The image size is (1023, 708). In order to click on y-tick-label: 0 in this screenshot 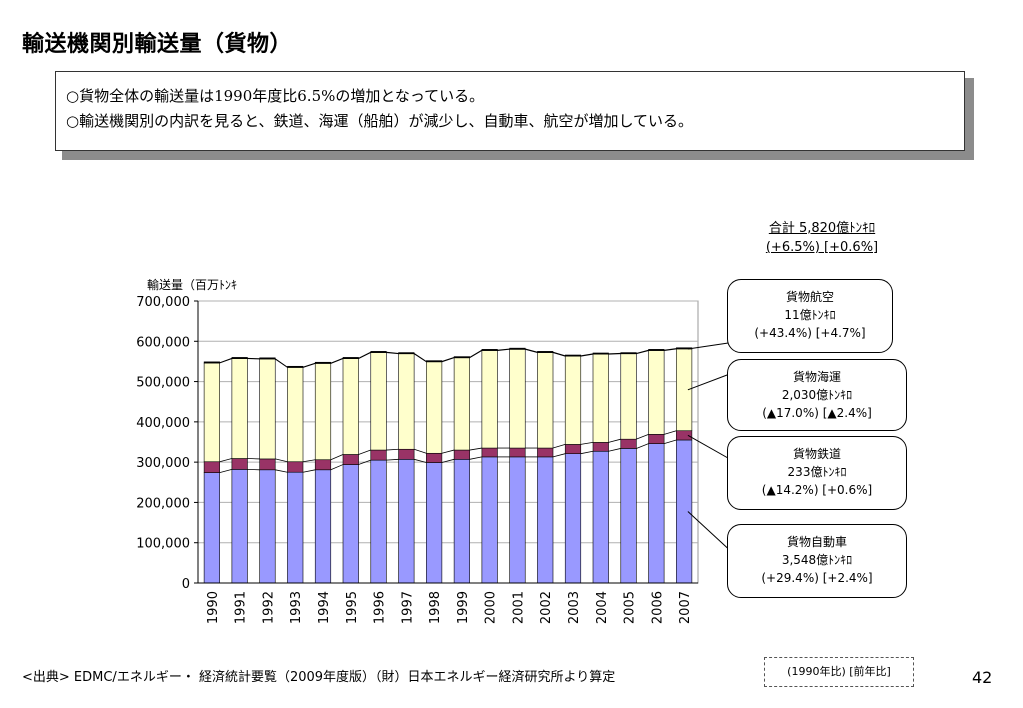, I will do `click(186, 584)`.